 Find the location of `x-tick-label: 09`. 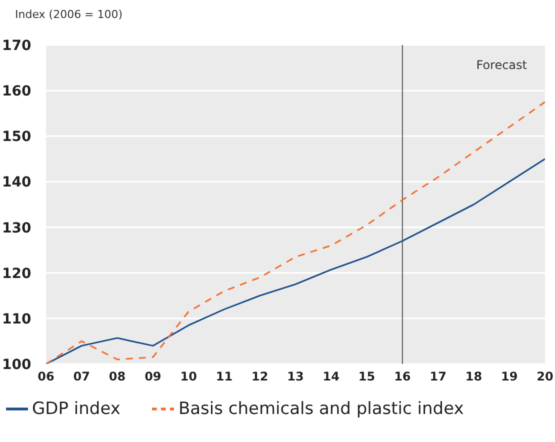

x-tick-label: 09 is located at coordinates (153, 377).